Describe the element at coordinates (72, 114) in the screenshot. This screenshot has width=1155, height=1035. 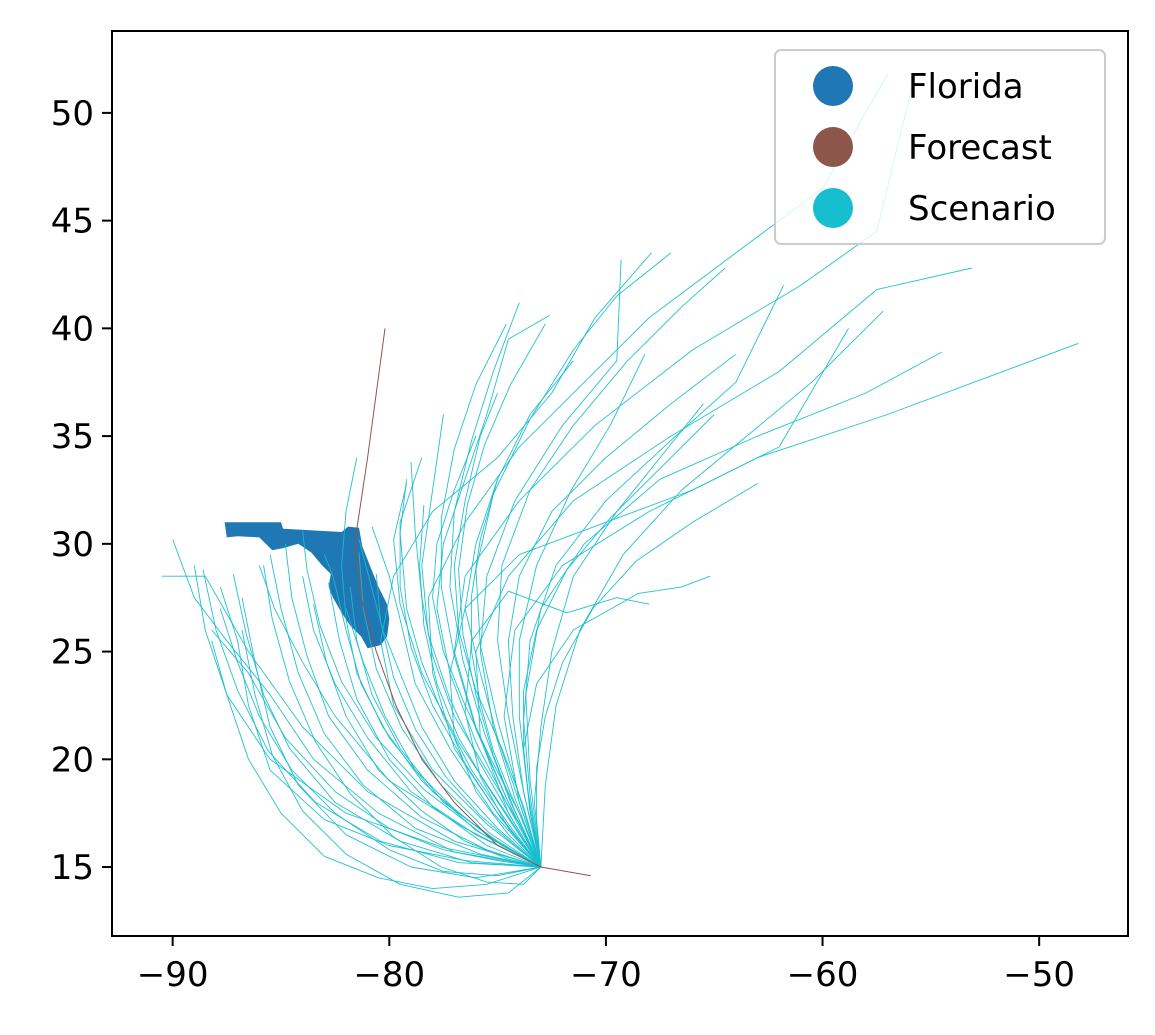
I see `y-tick-label: 50` at that location.